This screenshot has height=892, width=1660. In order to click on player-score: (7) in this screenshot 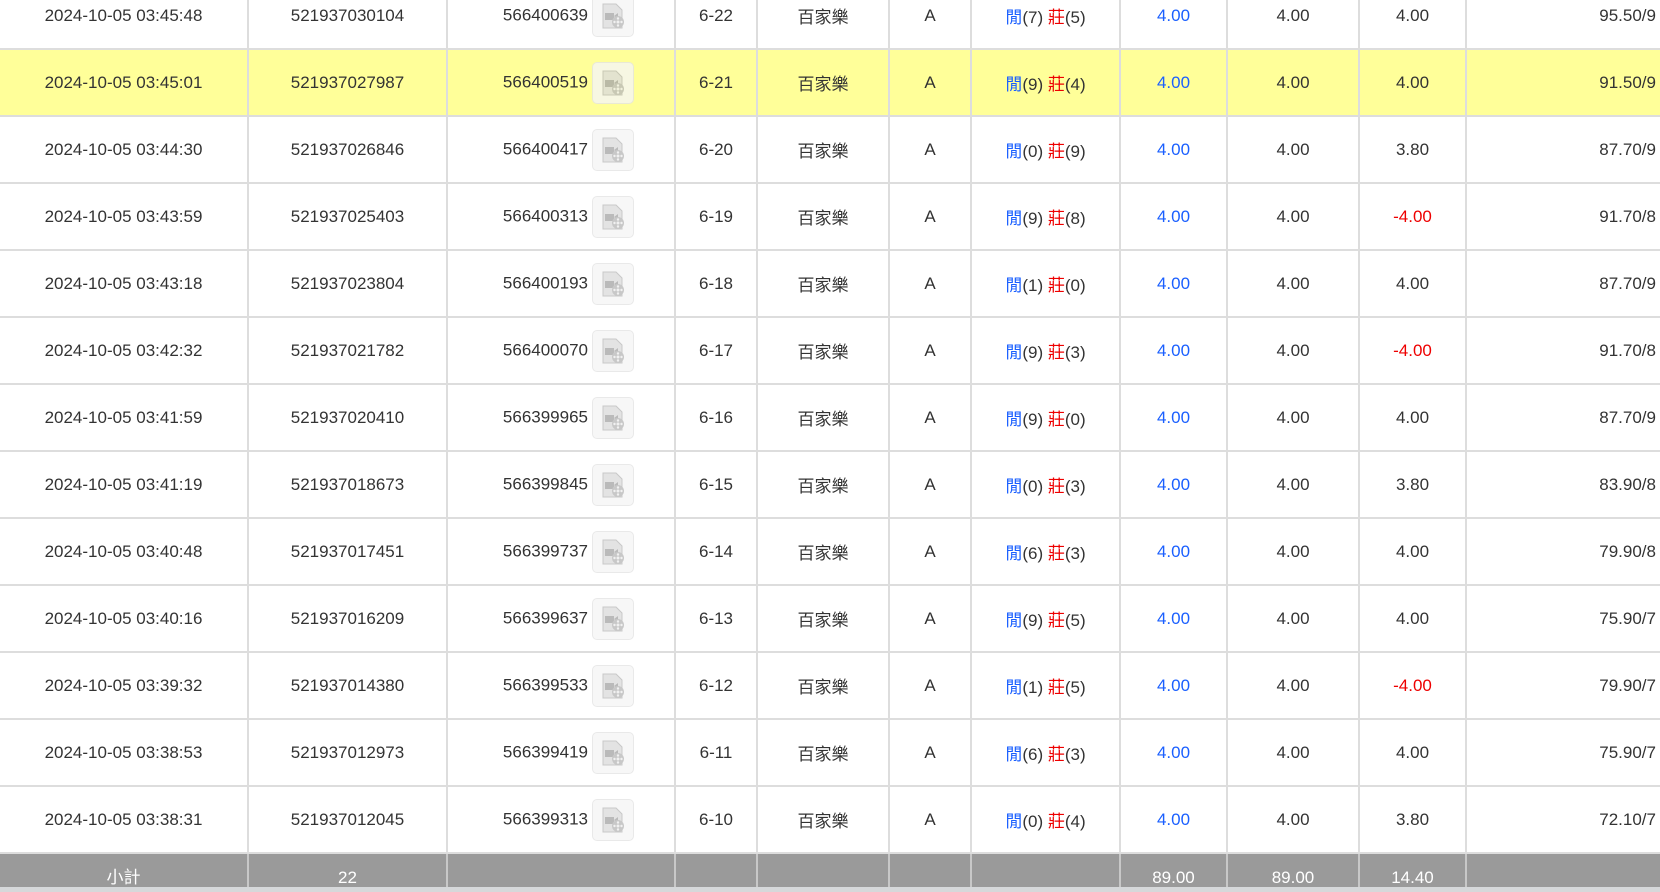, I will do `click(1033, 17)`.